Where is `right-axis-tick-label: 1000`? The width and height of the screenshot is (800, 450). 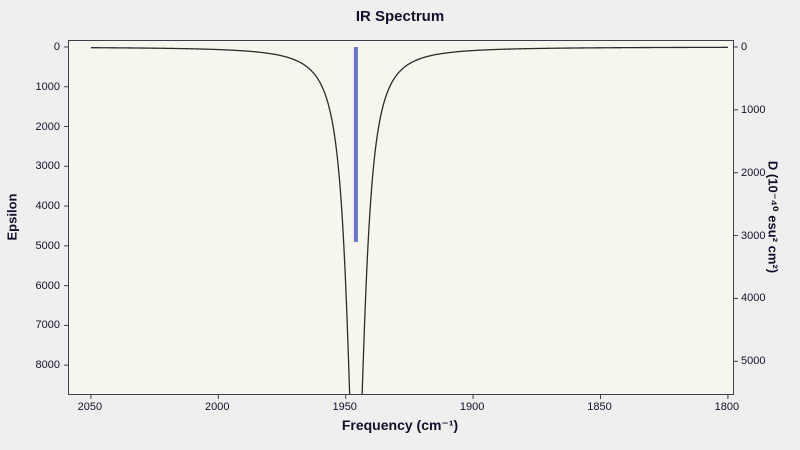 right-axis-tick-label: 1000 is located at coordinates (753, 109).